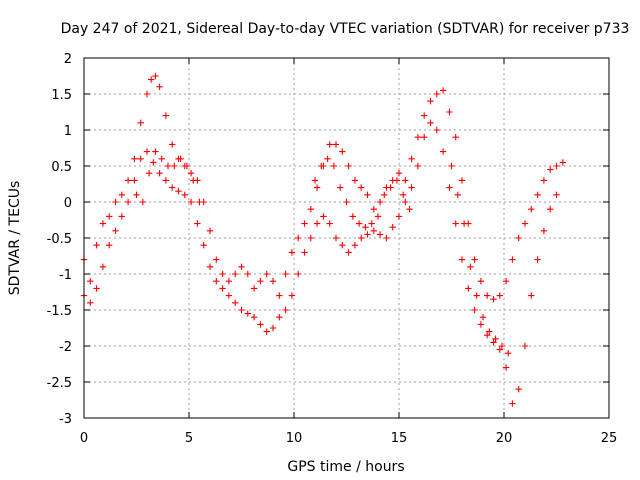  I want to click on y-tick-label: -0.5, so click(59, 239).